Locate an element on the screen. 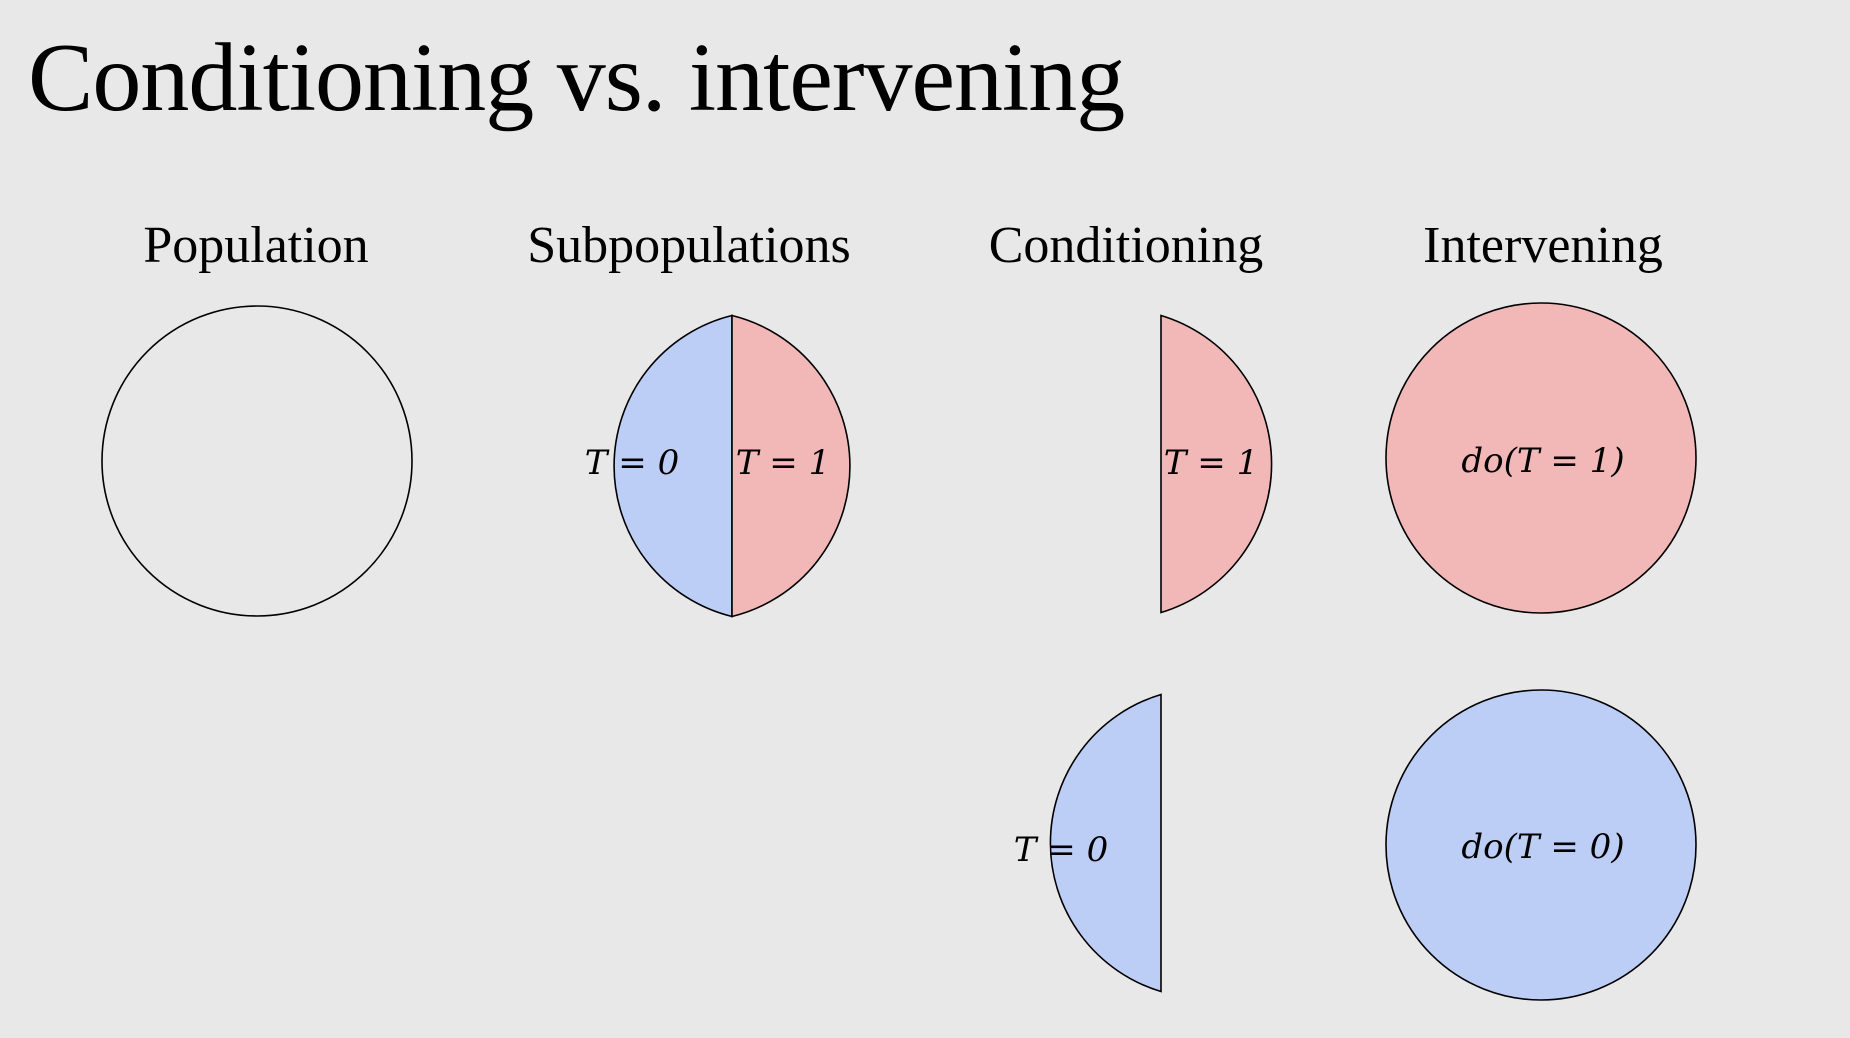  subpopulation-control-label: T = 0 is located at coordinates (632, 463).